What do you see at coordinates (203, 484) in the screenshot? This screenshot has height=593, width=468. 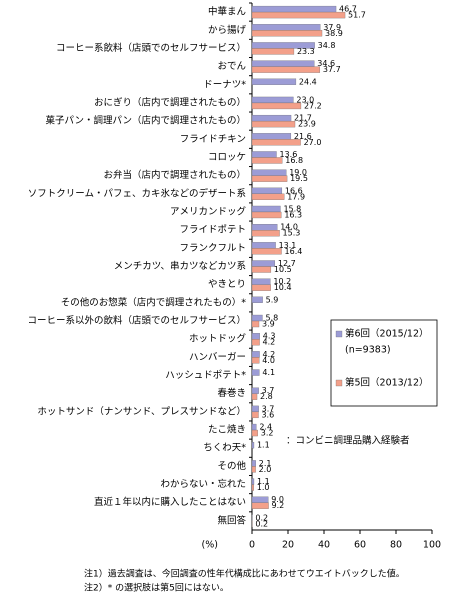 I see `y-tick-label: わからない・忘れた` at bounding box center [203, 484].